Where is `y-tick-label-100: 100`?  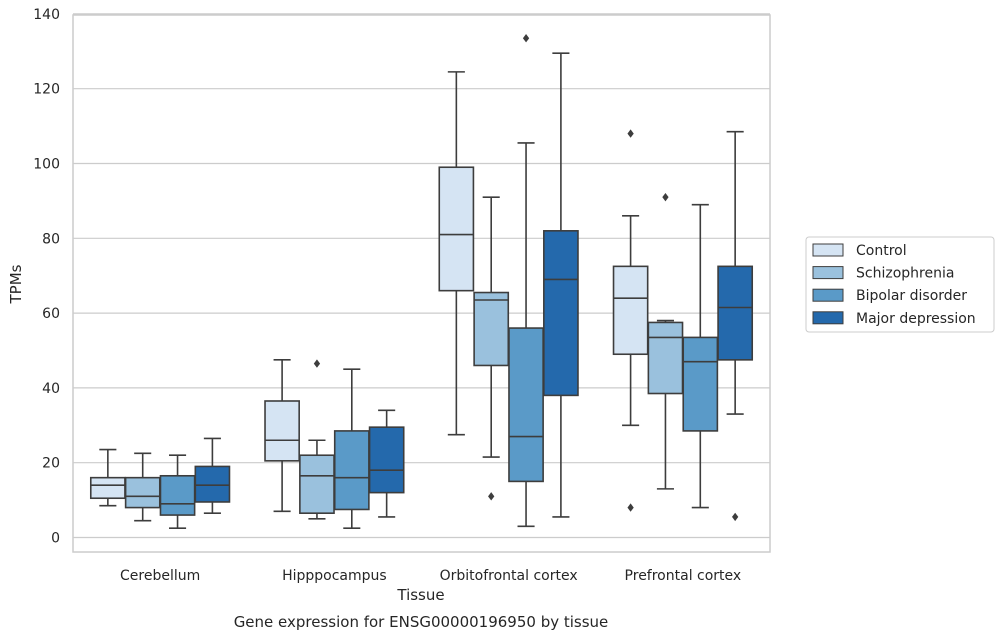 y-tick-label-100: 100 is located at coordinates (46, 165).